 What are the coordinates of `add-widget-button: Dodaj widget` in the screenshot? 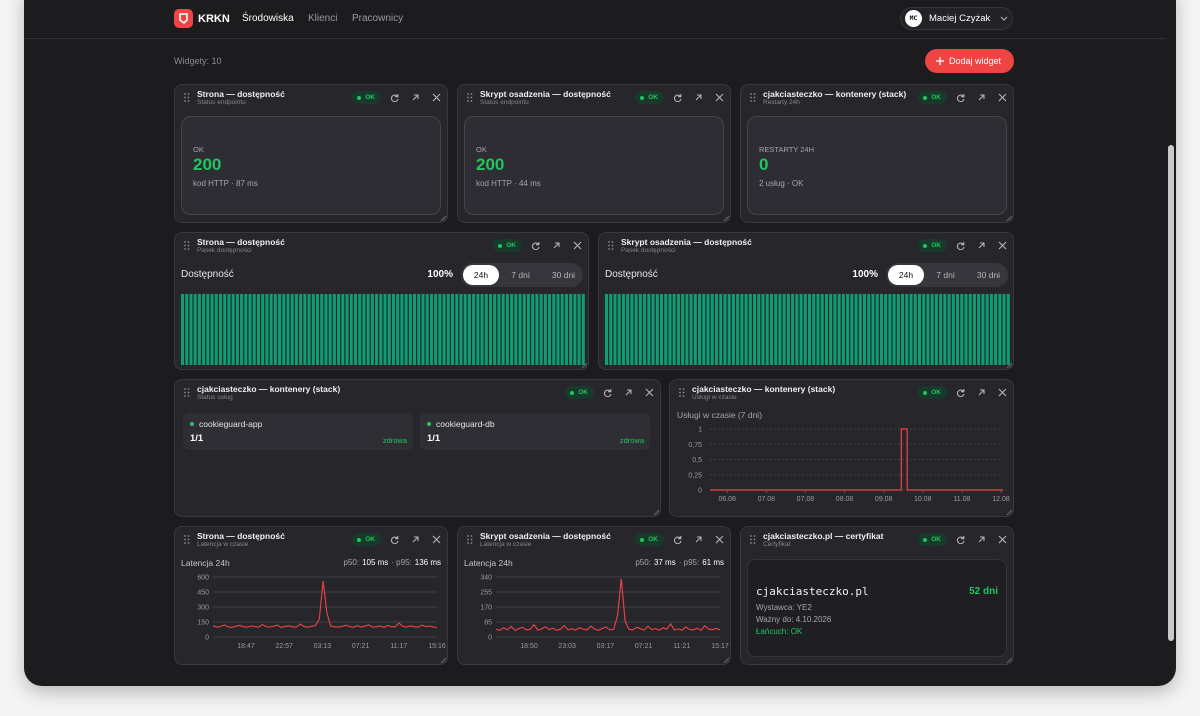 It's located at (969, 61).